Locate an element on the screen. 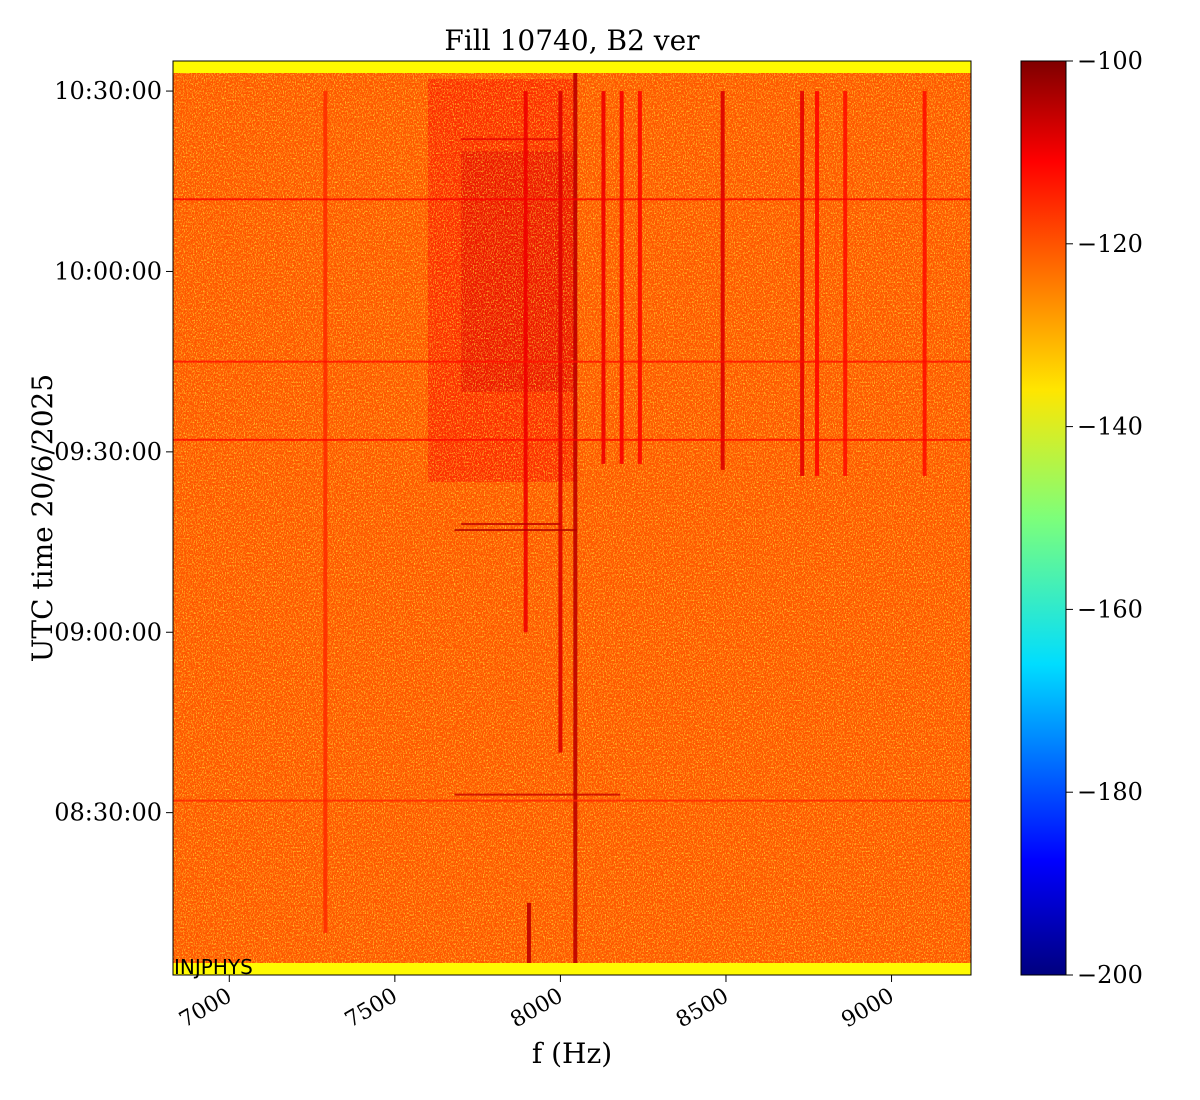  colorbar is located at coordinates (1043, 518).